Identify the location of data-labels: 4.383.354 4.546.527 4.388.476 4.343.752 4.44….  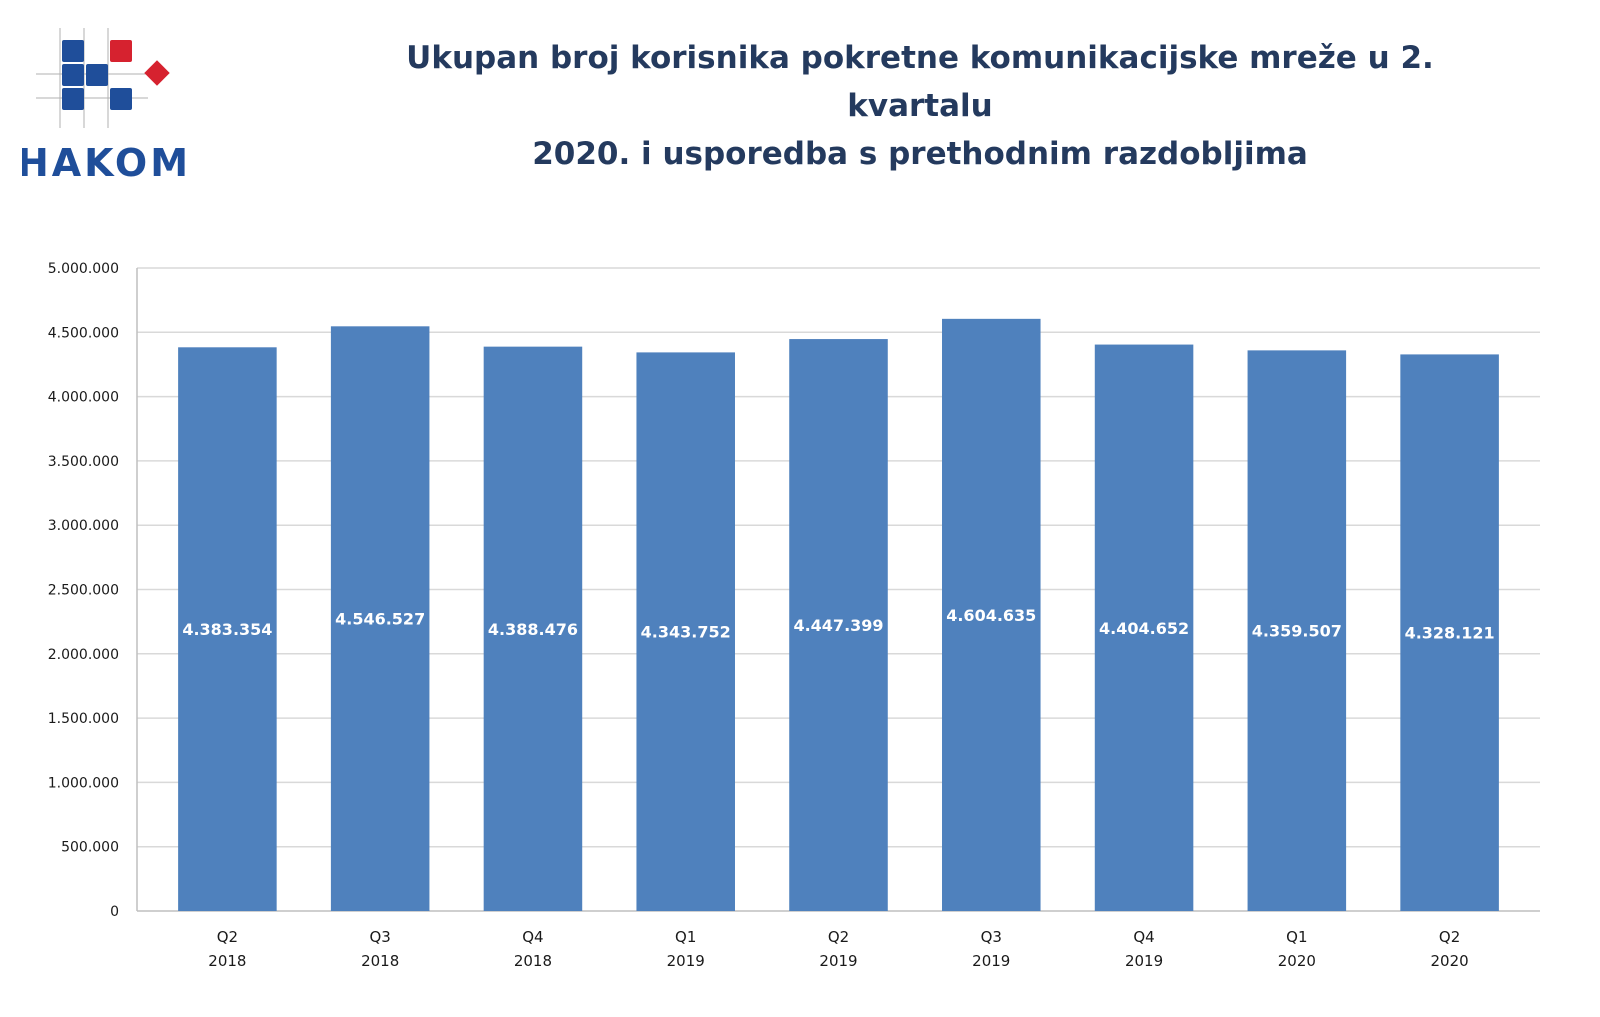
(838, 624).